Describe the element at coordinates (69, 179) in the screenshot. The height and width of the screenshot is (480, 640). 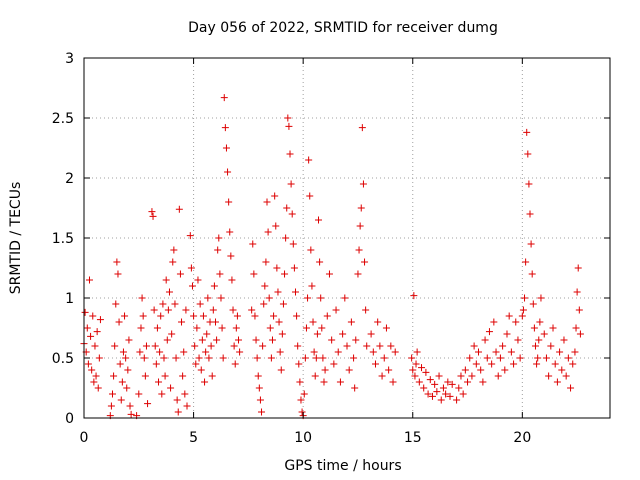
I see `y-tick-label: 2` at that location.